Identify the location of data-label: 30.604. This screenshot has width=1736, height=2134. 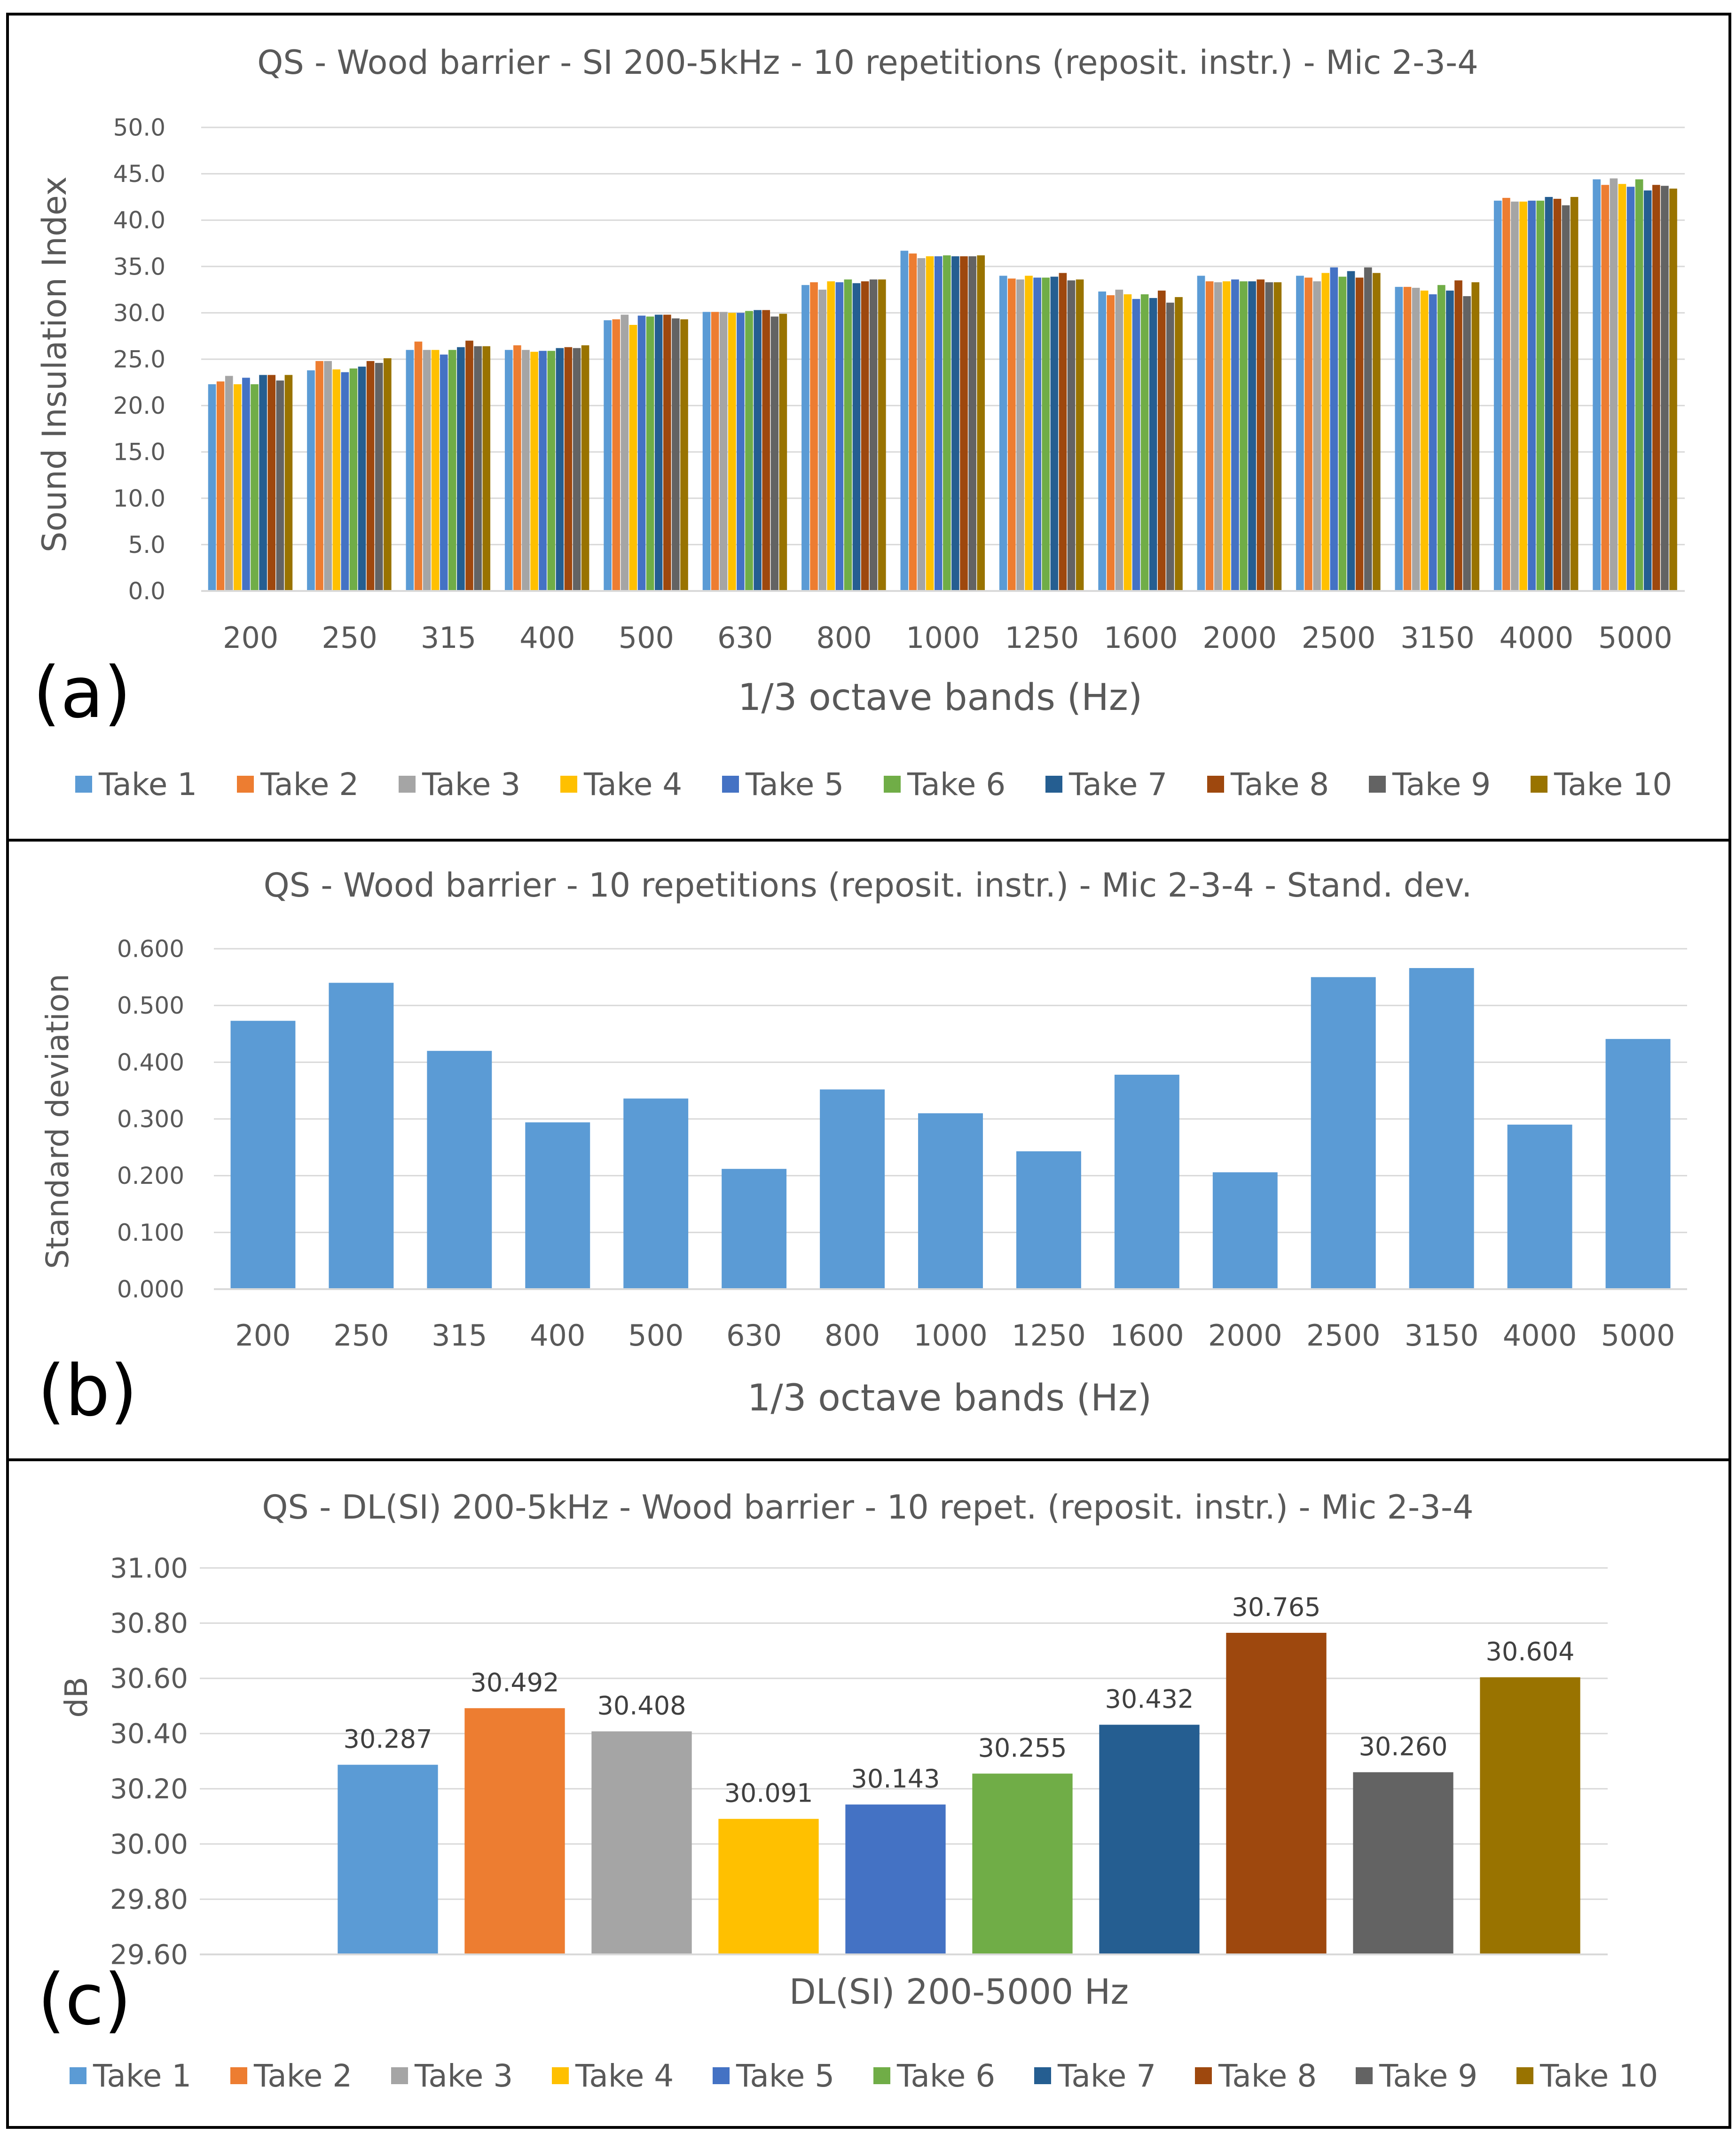
(1530, 1652).